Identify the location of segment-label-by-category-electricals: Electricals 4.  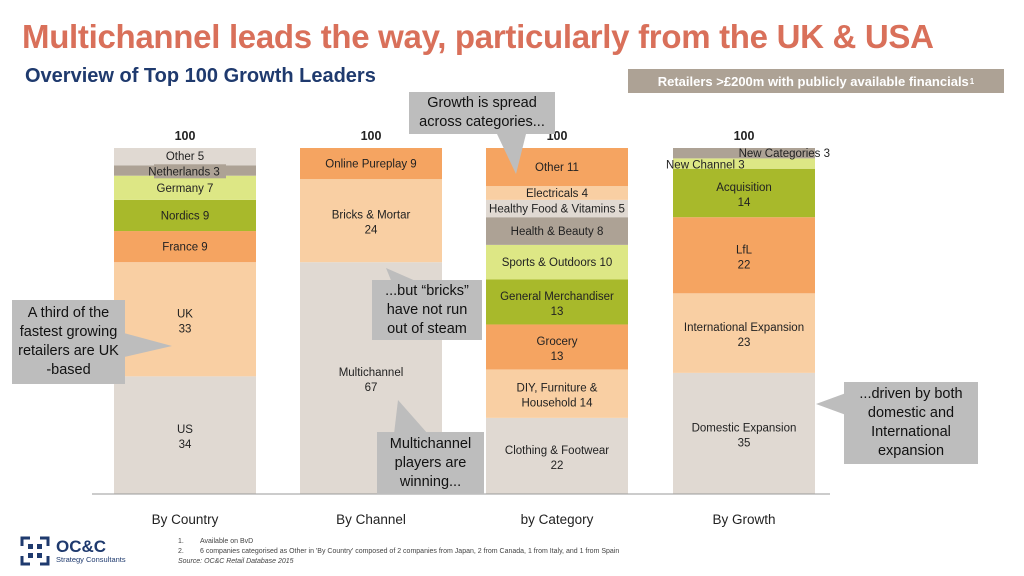
(557, 194).